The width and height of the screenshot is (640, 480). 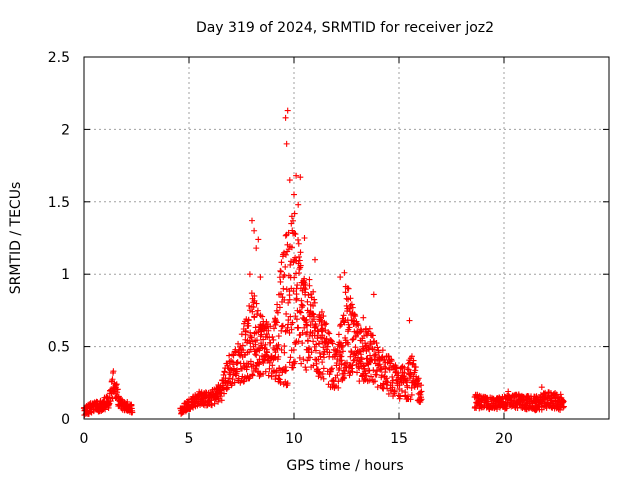 What do you see at coordinates (59, 348) in the screenshot?
I see `y-tick-label: 0.5` at bounding box center [59, 348].